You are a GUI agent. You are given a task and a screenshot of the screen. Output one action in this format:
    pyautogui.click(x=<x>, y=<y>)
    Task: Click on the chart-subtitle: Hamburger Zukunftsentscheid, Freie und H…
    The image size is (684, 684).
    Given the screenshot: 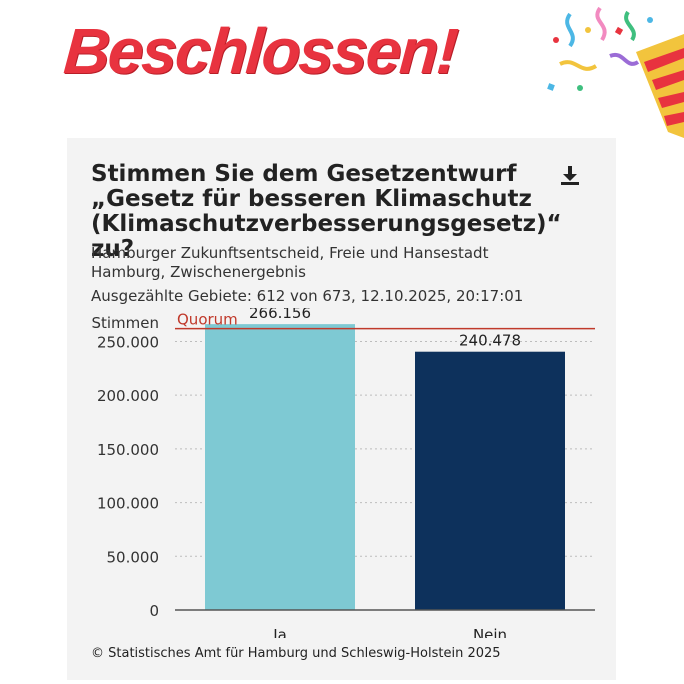 What is the action you would take?
    pyautogui.click(x=290, y=262)
    